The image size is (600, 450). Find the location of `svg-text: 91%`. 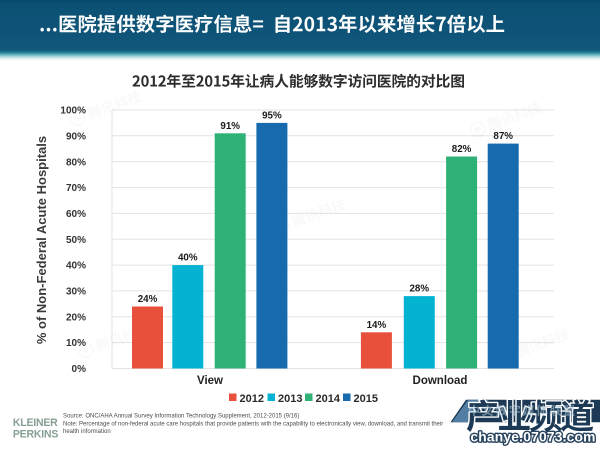

svg-text: 91% is located at coordinates (230, 126).